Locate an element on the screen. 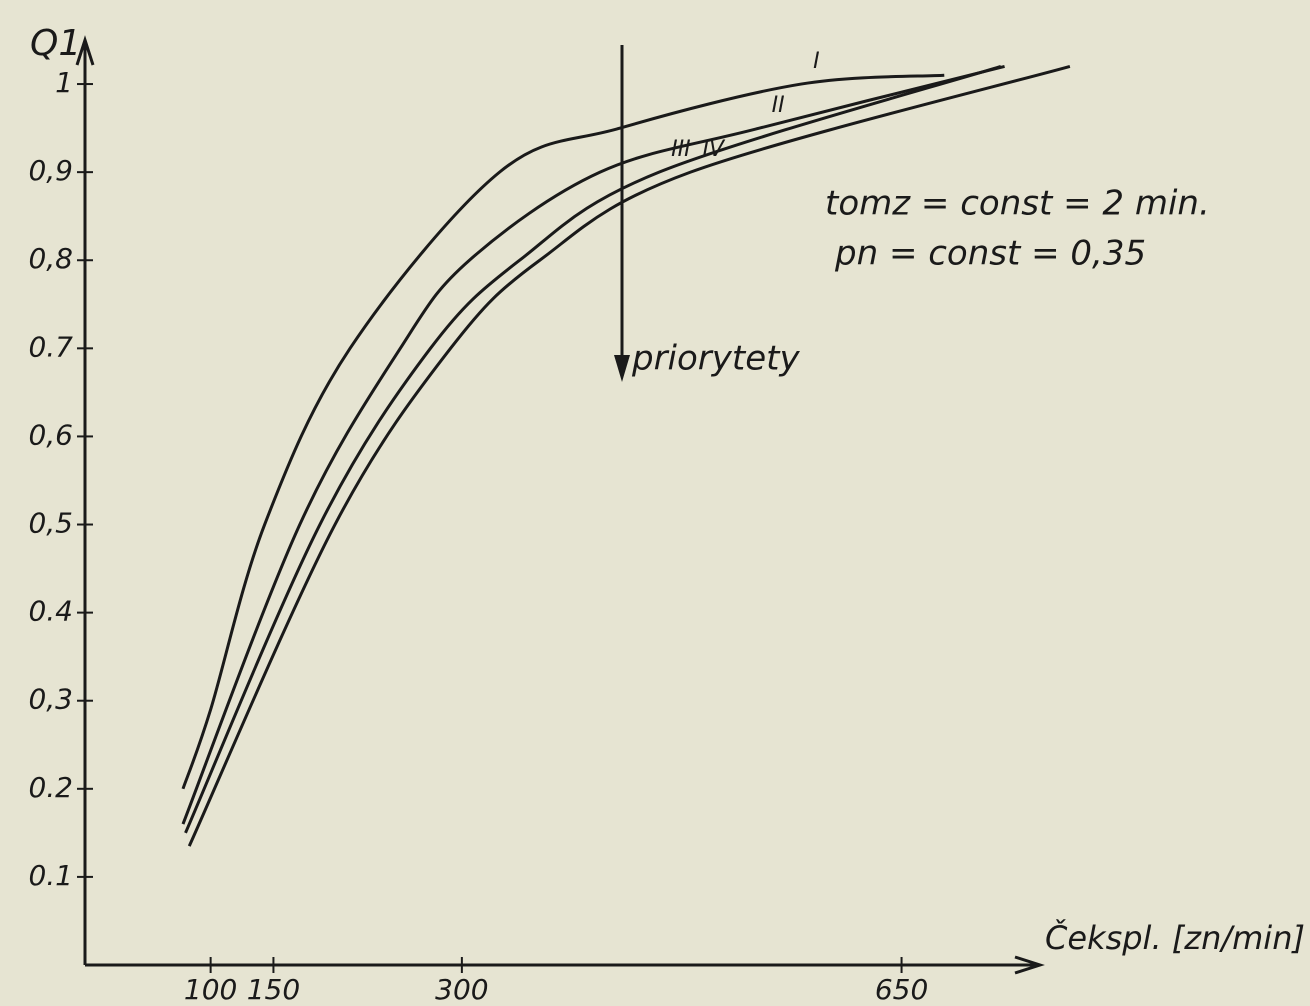  y-tick-label: 0,9 is located at coordinates (50, 170).